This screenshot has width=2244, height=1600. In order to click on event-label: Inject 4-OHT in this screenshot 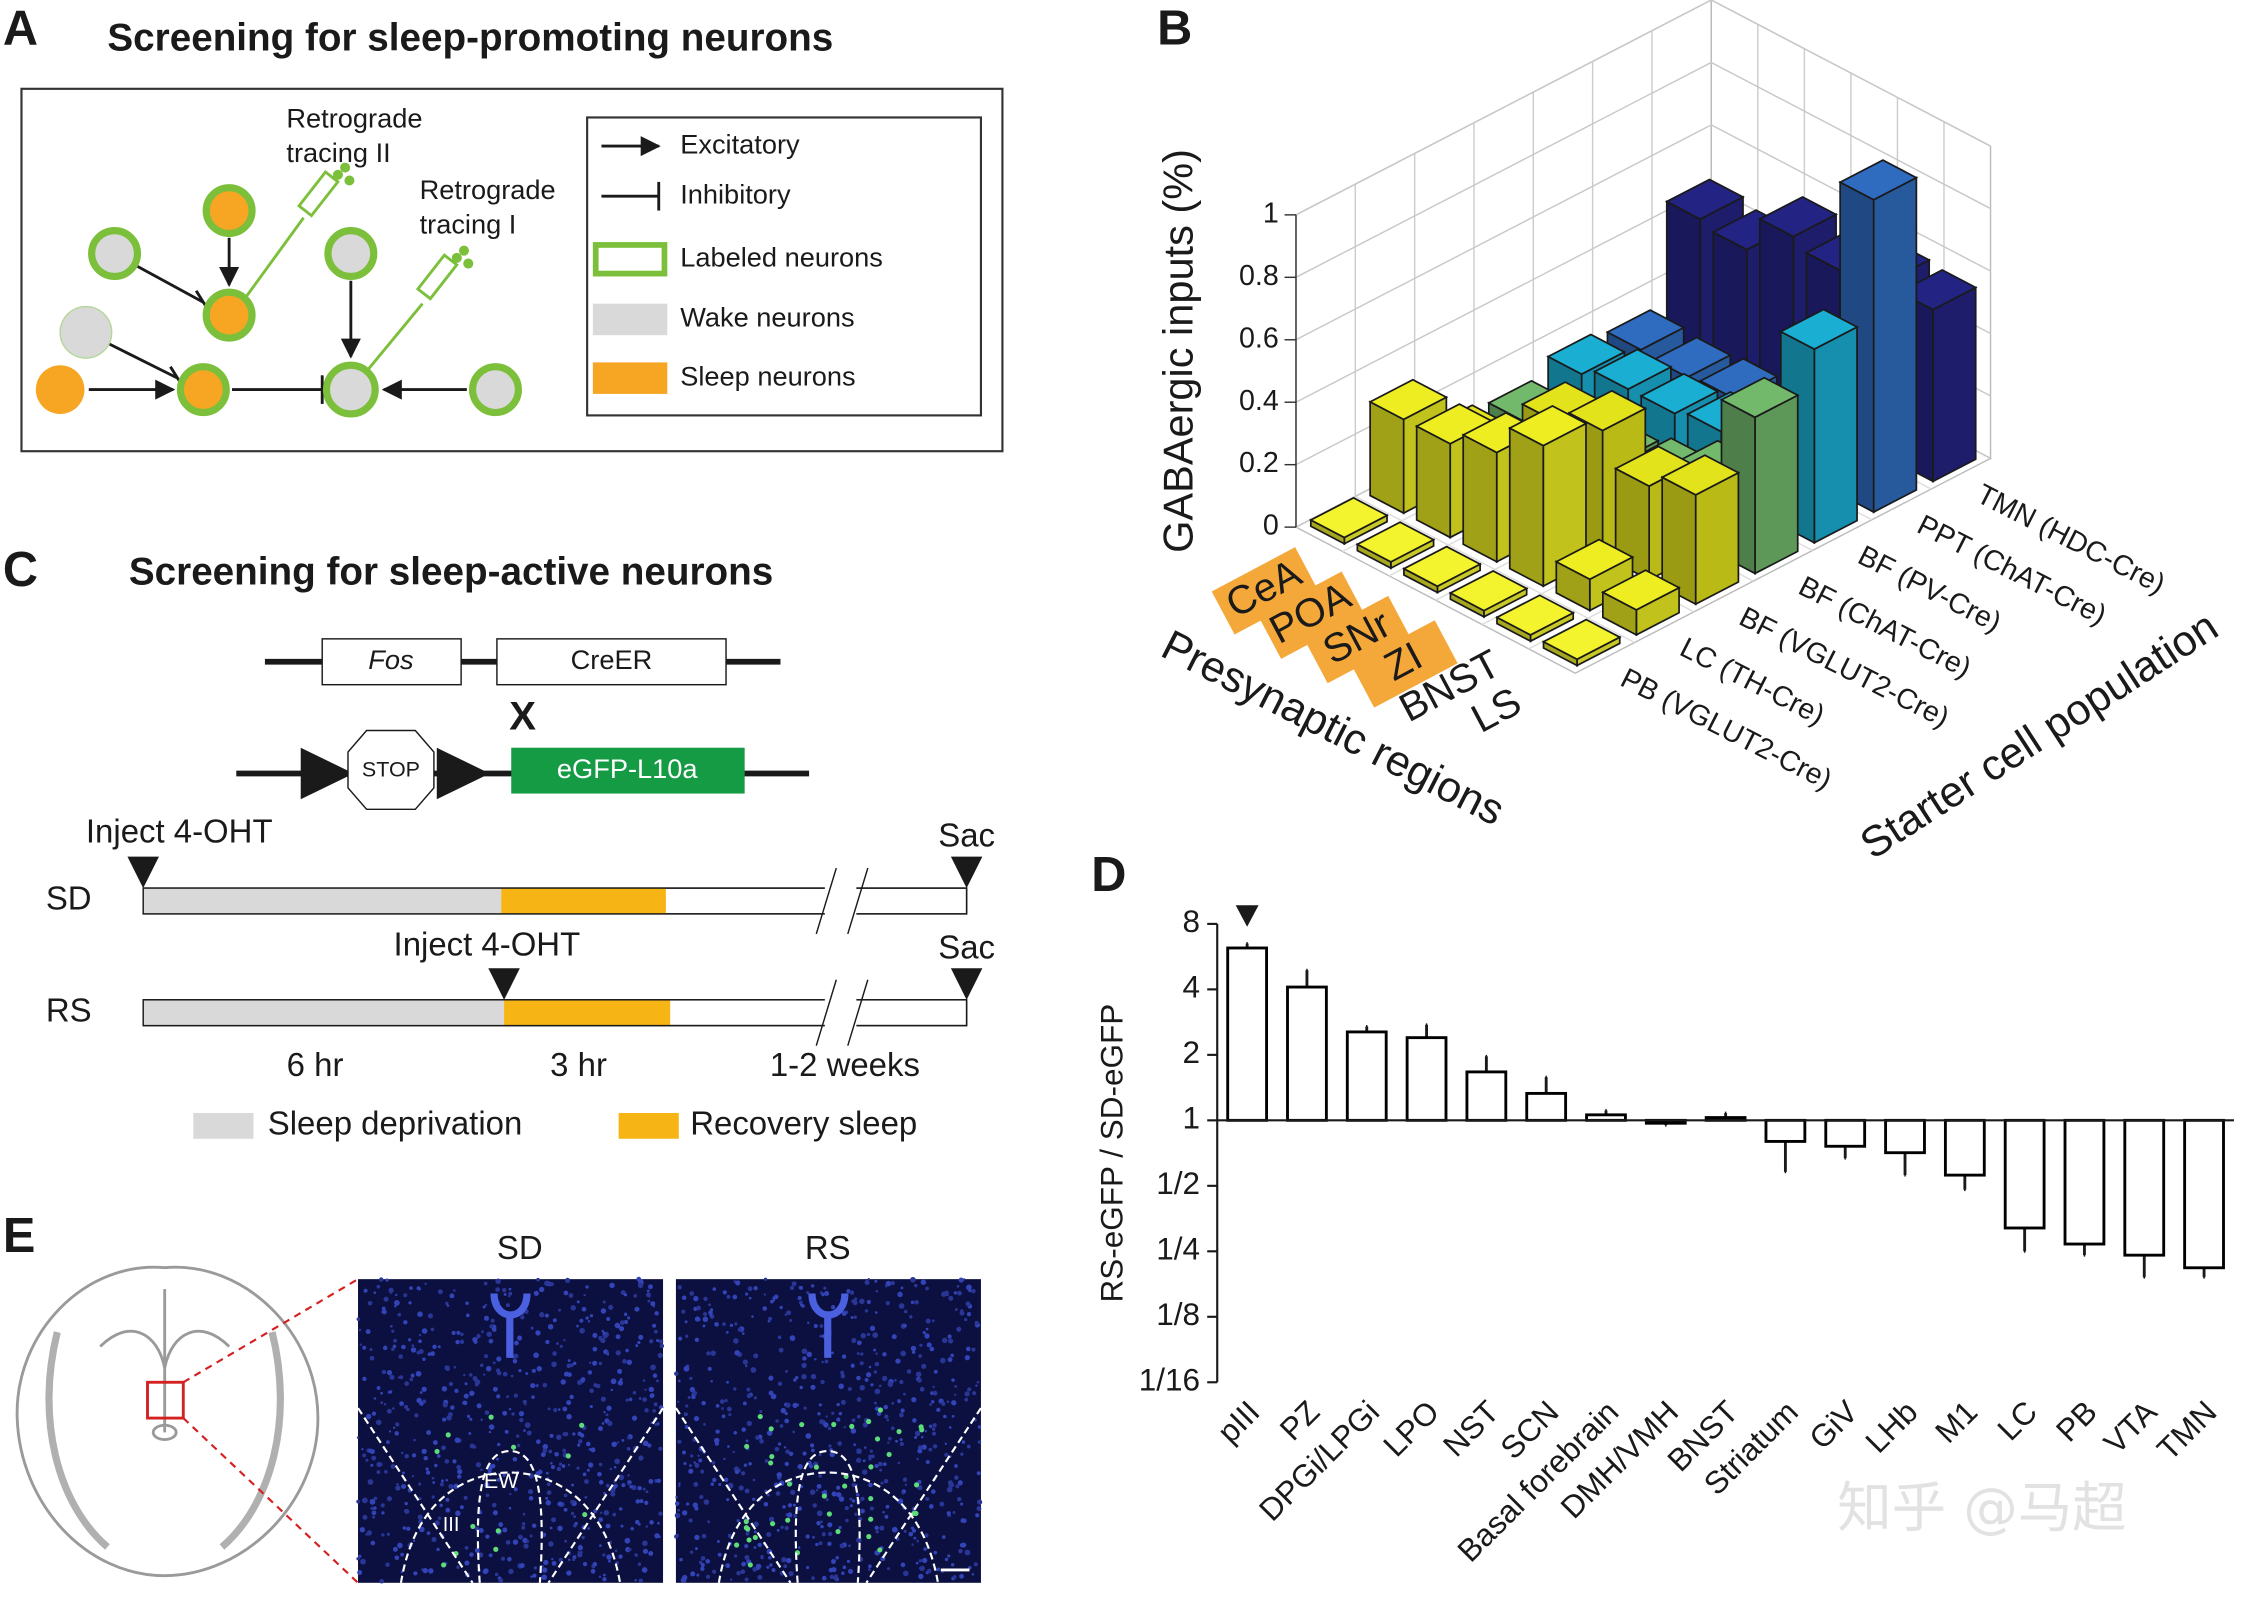, I will do `click(179, 830)`.